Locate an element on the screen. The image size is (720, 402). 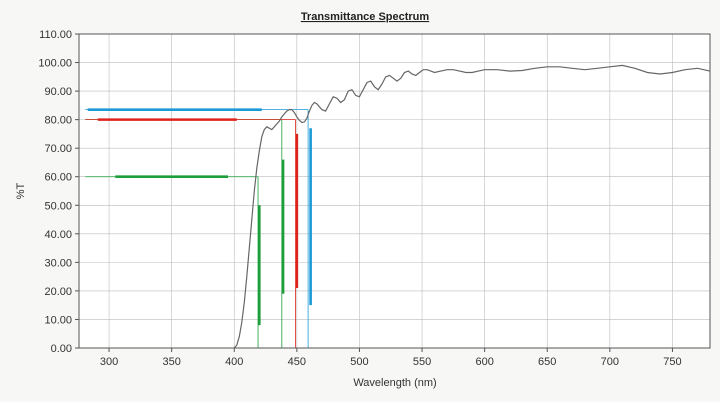
x-tick-label: 450 is located at coordinates (297, 362).